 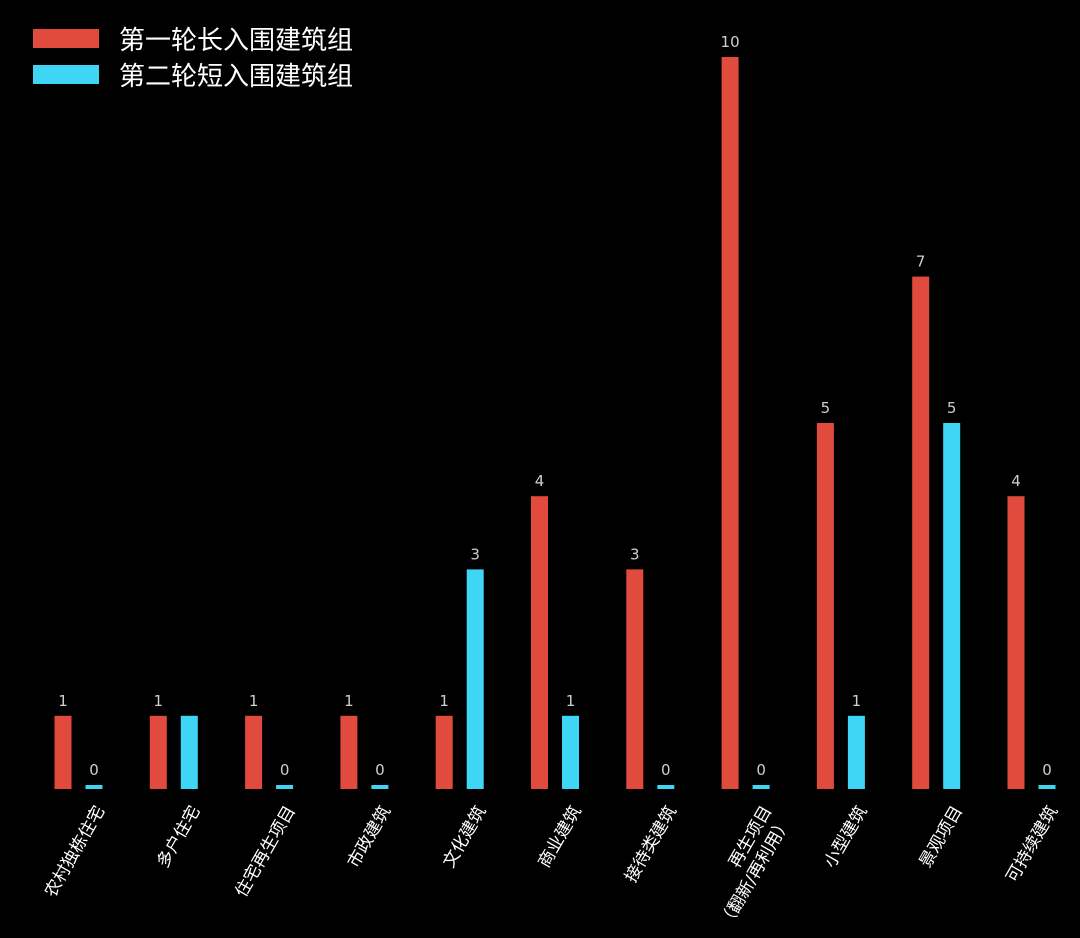 What do you see at coordinates (635, 554) in the screenshot?
I see `data-label-series1-6: 3` at bounding box center [635, 554].